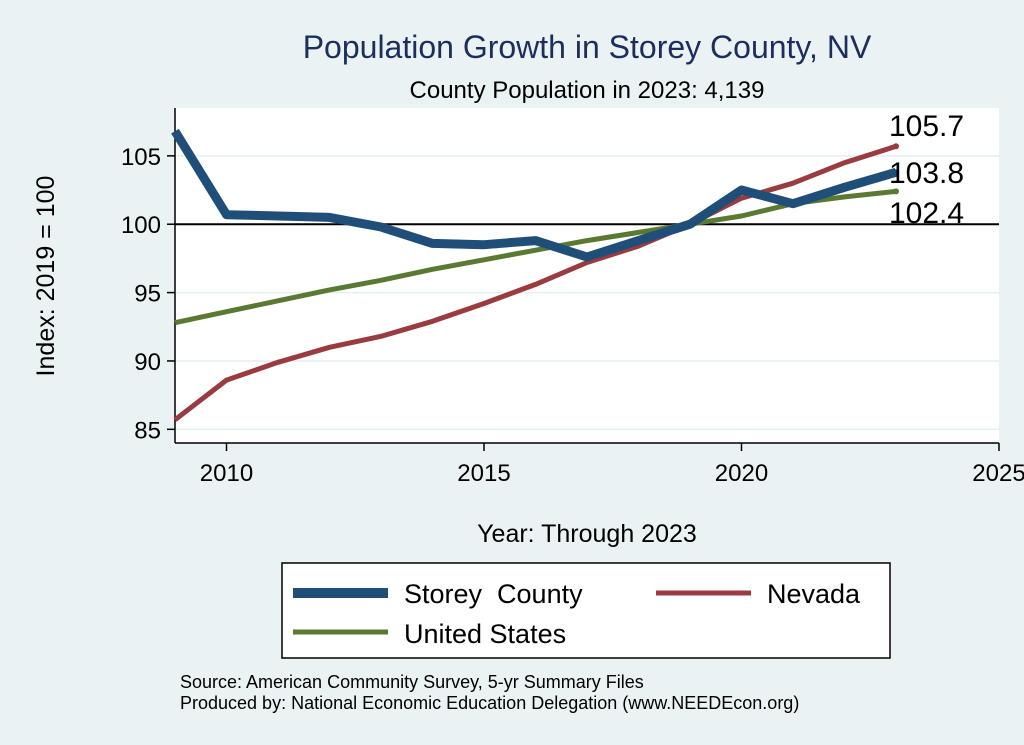  Describe the element at coordinates (814, 594) in the screenshot. I see `legend-label-nevada: Nevada` at that location.